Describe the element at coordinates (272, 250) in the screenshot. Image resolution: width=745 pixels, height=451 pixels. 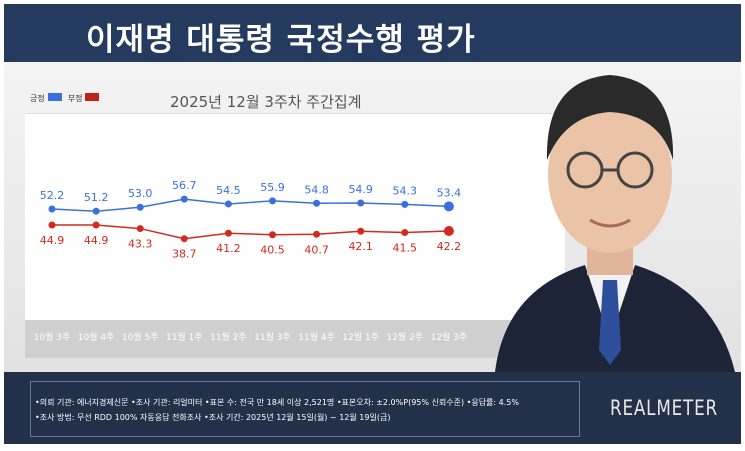
I see `data-label: 40.5` at that location.